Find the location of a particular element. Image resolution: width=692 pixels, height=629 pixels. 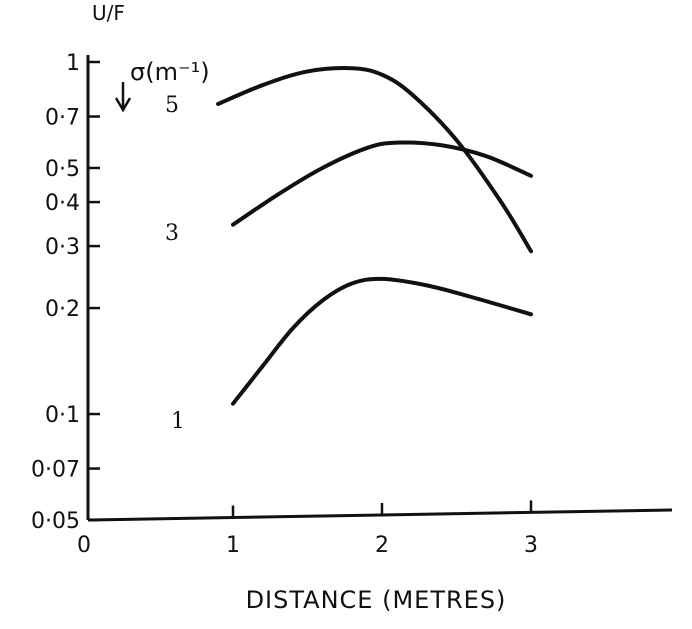

y-axis-label: U/F is located at coordinates (108, 13).